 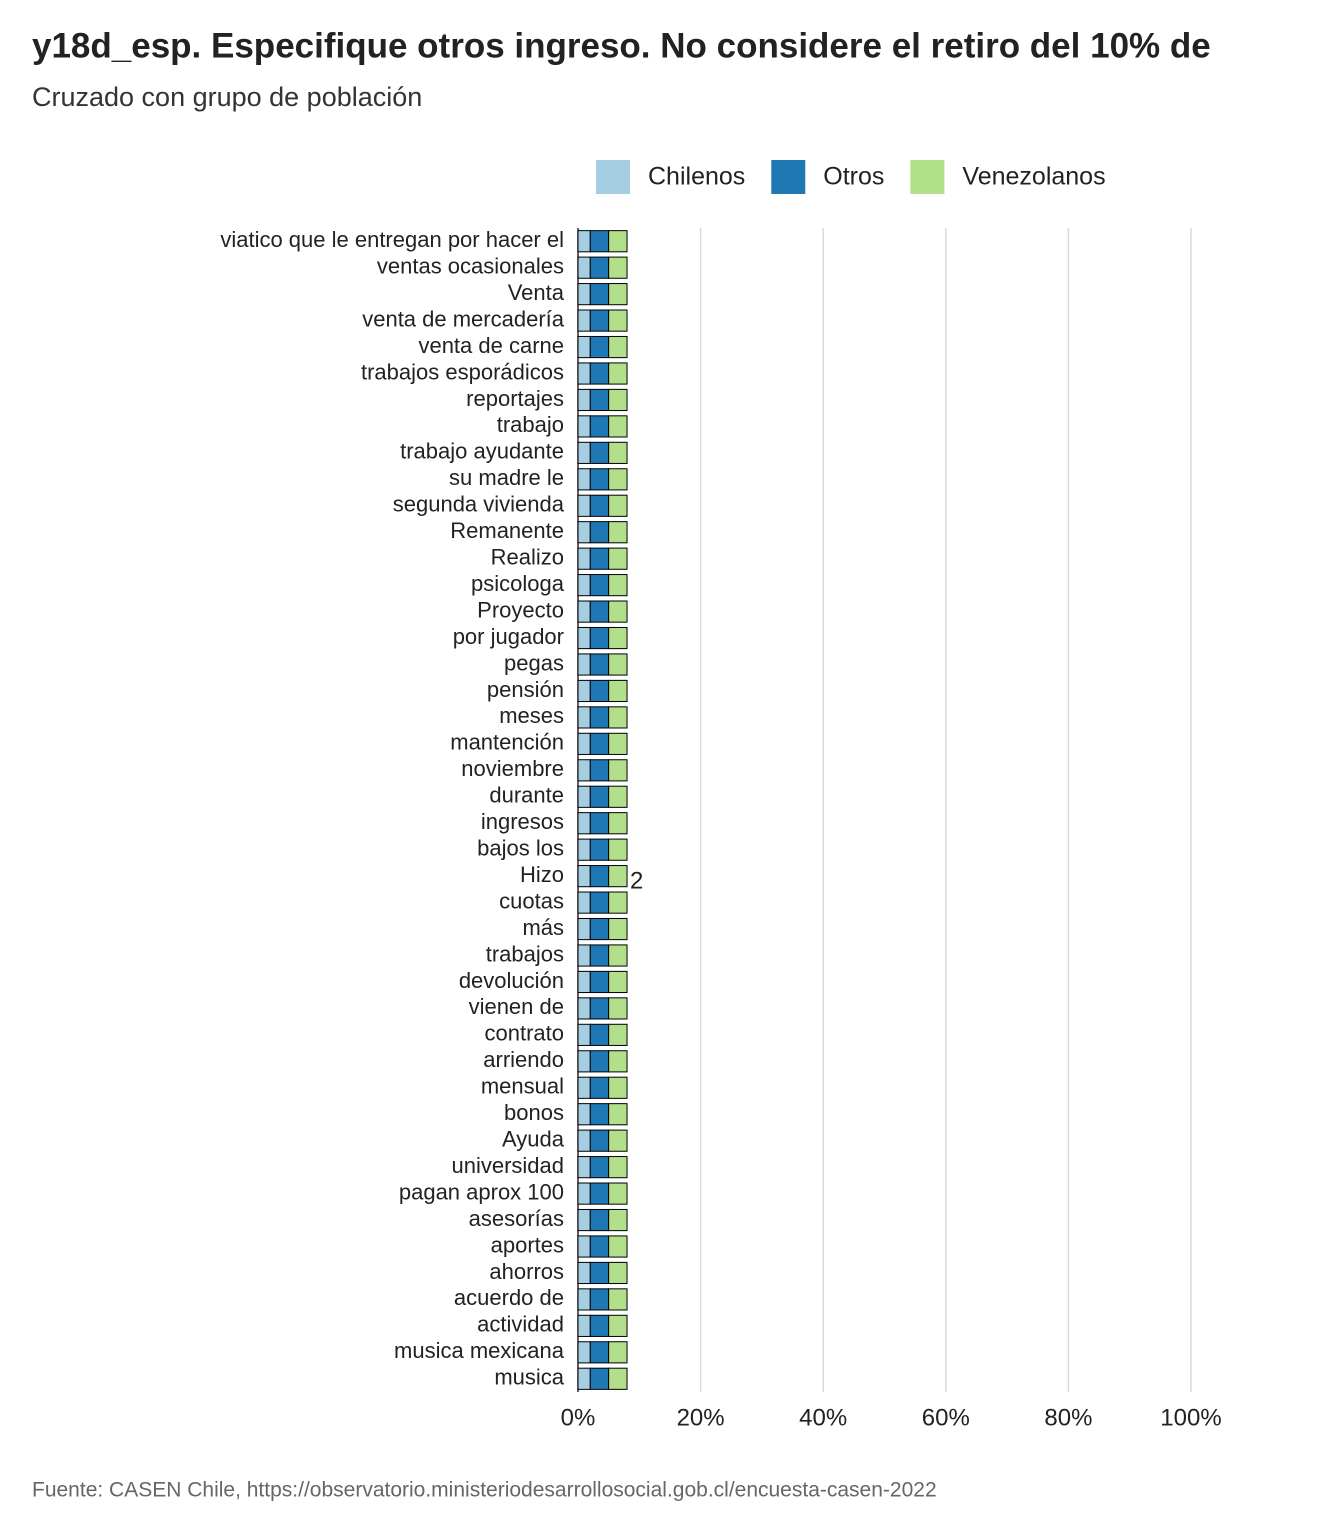 What do you see at coordinates (463, 318) in the screenshot?
I see `y-tick-label: venta de mercadería` at bounding box center [463, 318].